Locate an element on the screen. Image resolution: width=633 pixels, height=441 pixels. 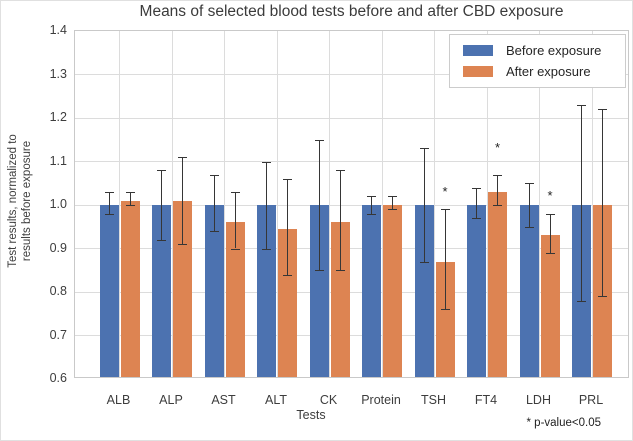
bar-before-Protein is located at coordinates (371, 291).